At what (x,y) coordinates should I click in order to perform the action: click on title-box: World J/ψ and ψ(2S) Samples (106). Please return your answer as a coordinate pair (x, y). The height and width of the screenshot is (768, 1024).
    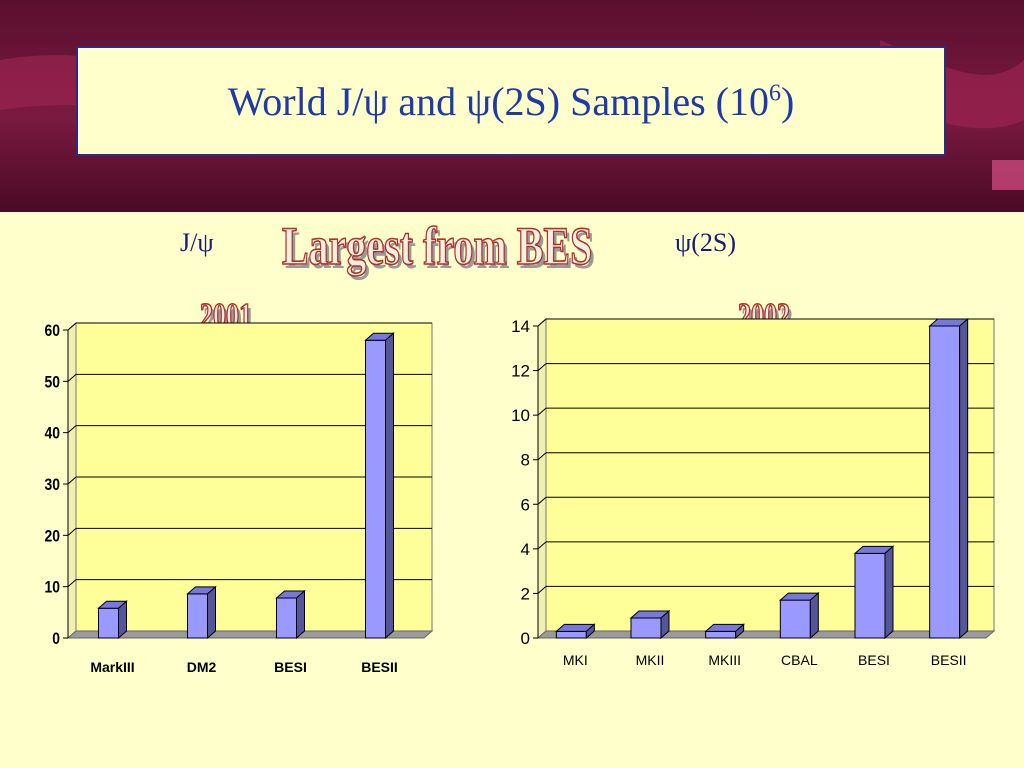
    Looking at the image, I should click on (511, 101).